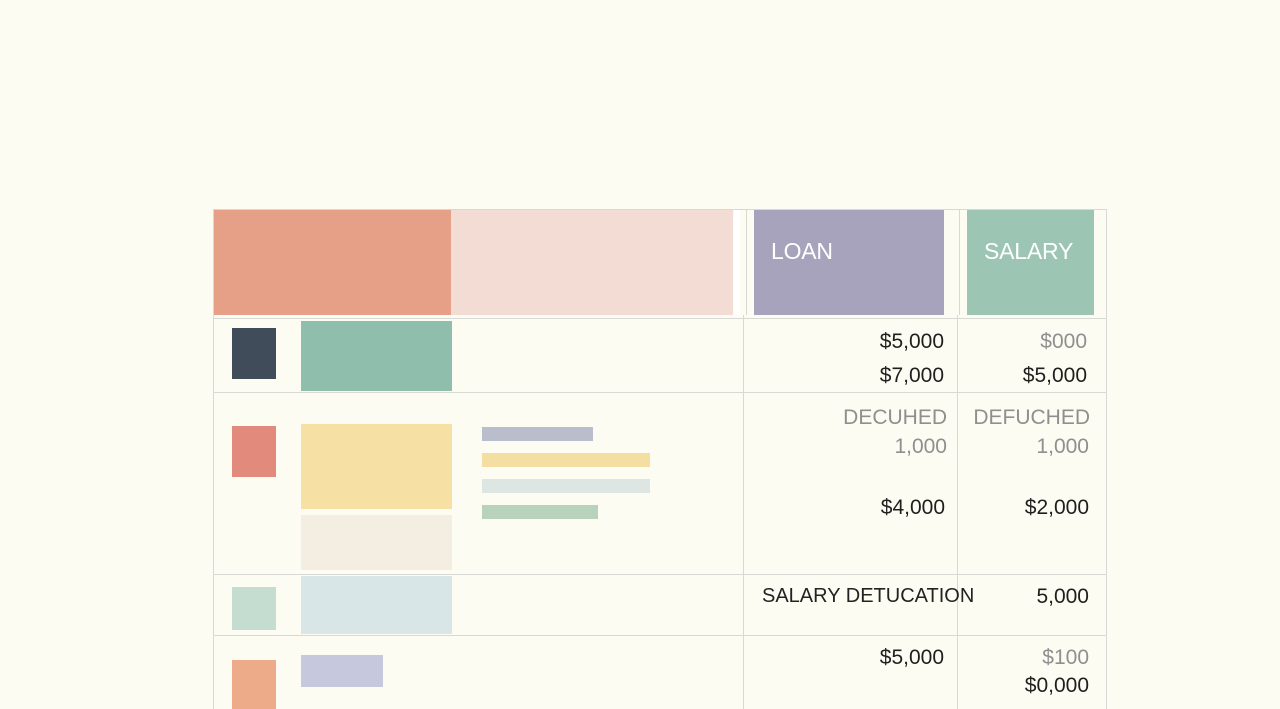 The height and width of the screenshot is (709, 1280). Describe the element at coordinates (1056, 507) in the screenshot. I see `row-2-salary-total: $2,000` at that location.